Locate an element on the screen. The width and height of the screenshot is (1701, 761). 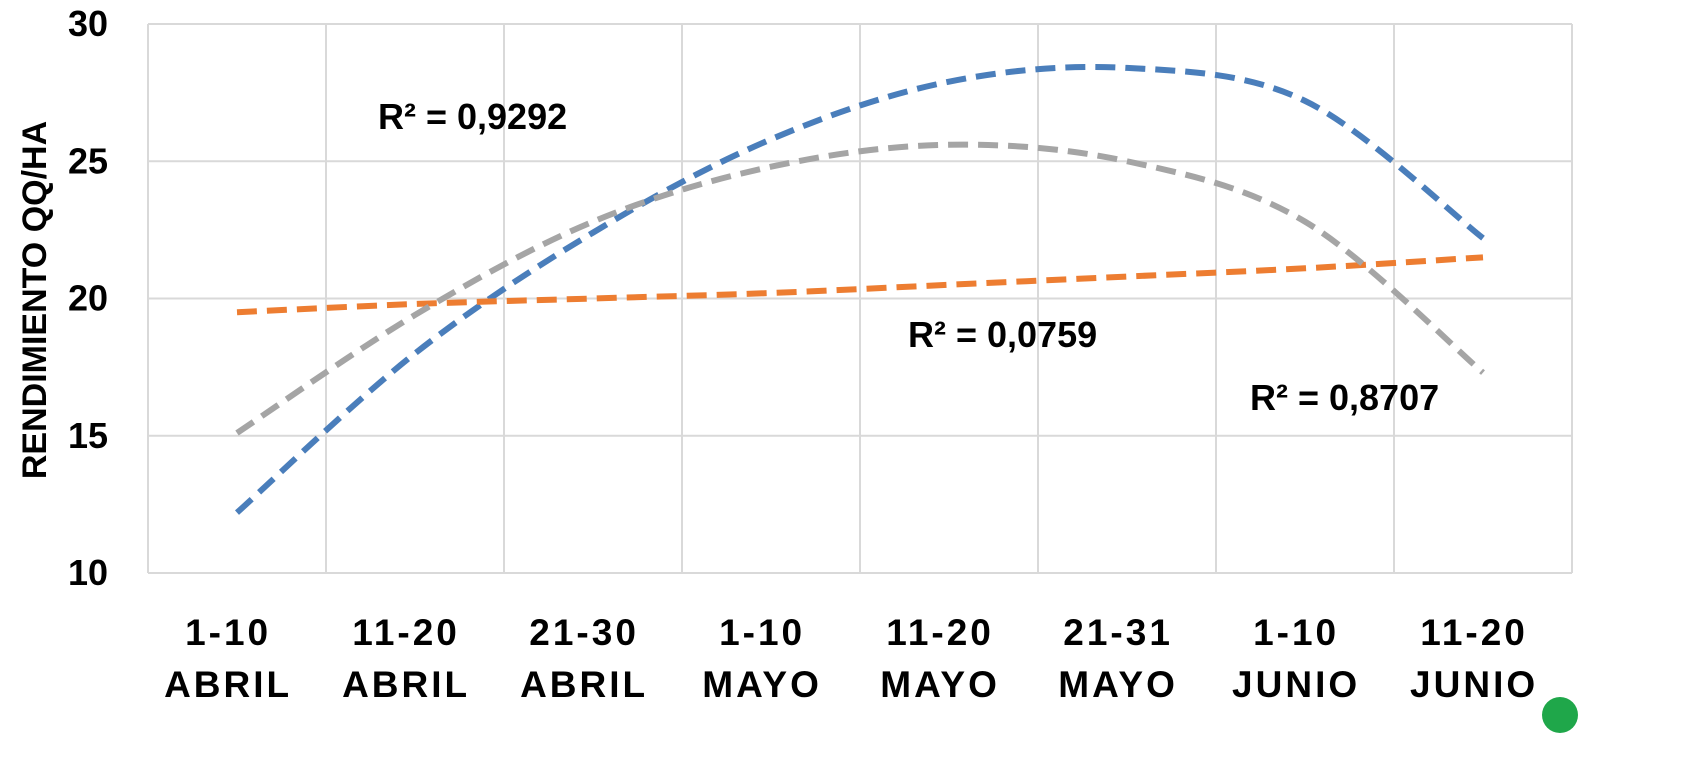
x-tick-label: 1-10 JUNIO is located at coordinates (1296, 658).